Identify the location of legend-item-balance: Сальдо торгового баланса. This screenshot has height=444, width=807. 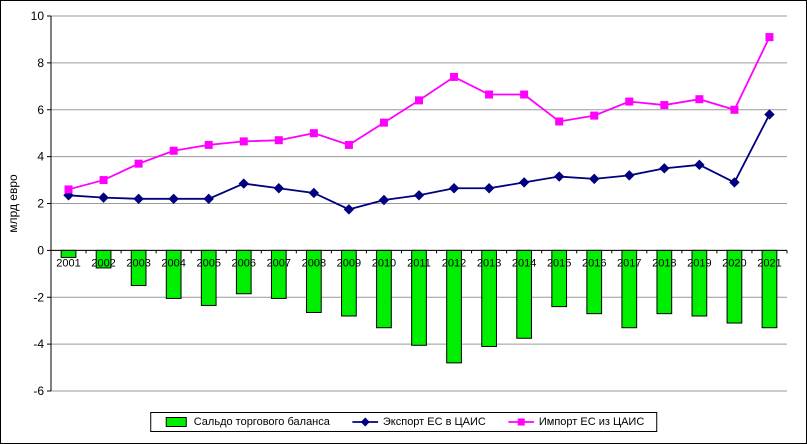
(246, 422).